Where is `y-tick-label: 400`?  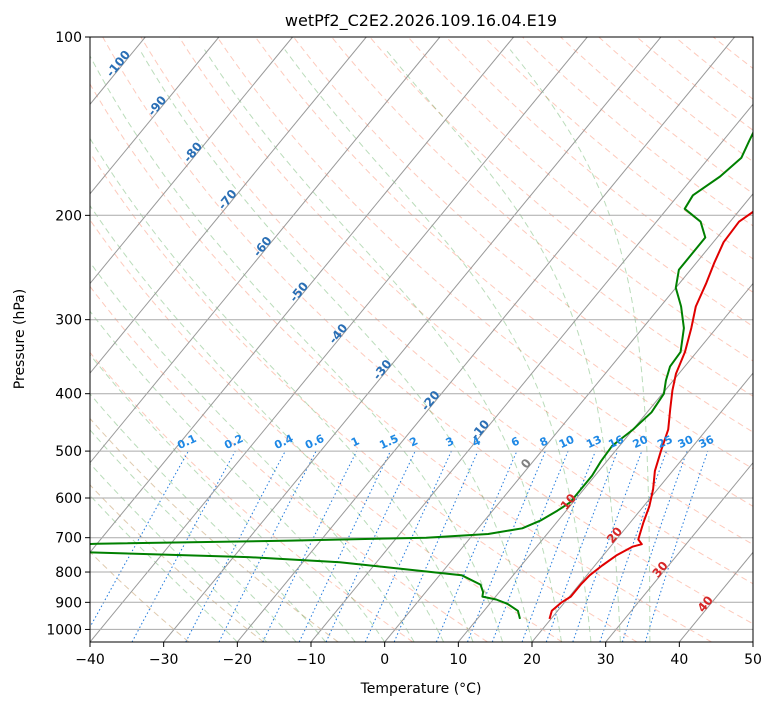
y-tick-label: 400 is located at coordinates (68, 395).